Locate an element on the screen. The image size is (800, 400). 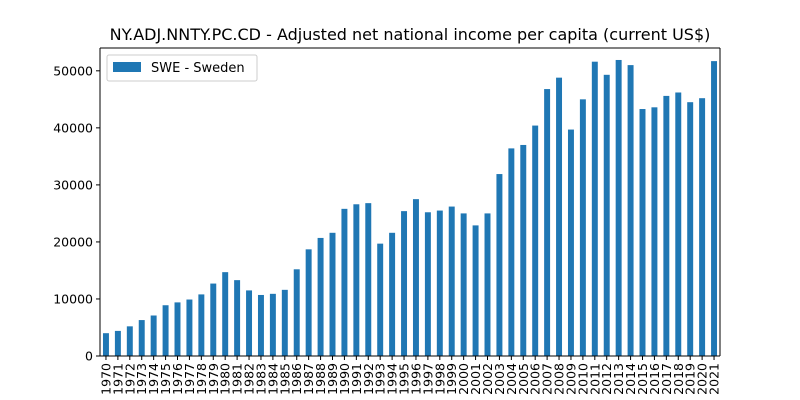
x-tick-label: 1979 is located at coordinates (213, 379).